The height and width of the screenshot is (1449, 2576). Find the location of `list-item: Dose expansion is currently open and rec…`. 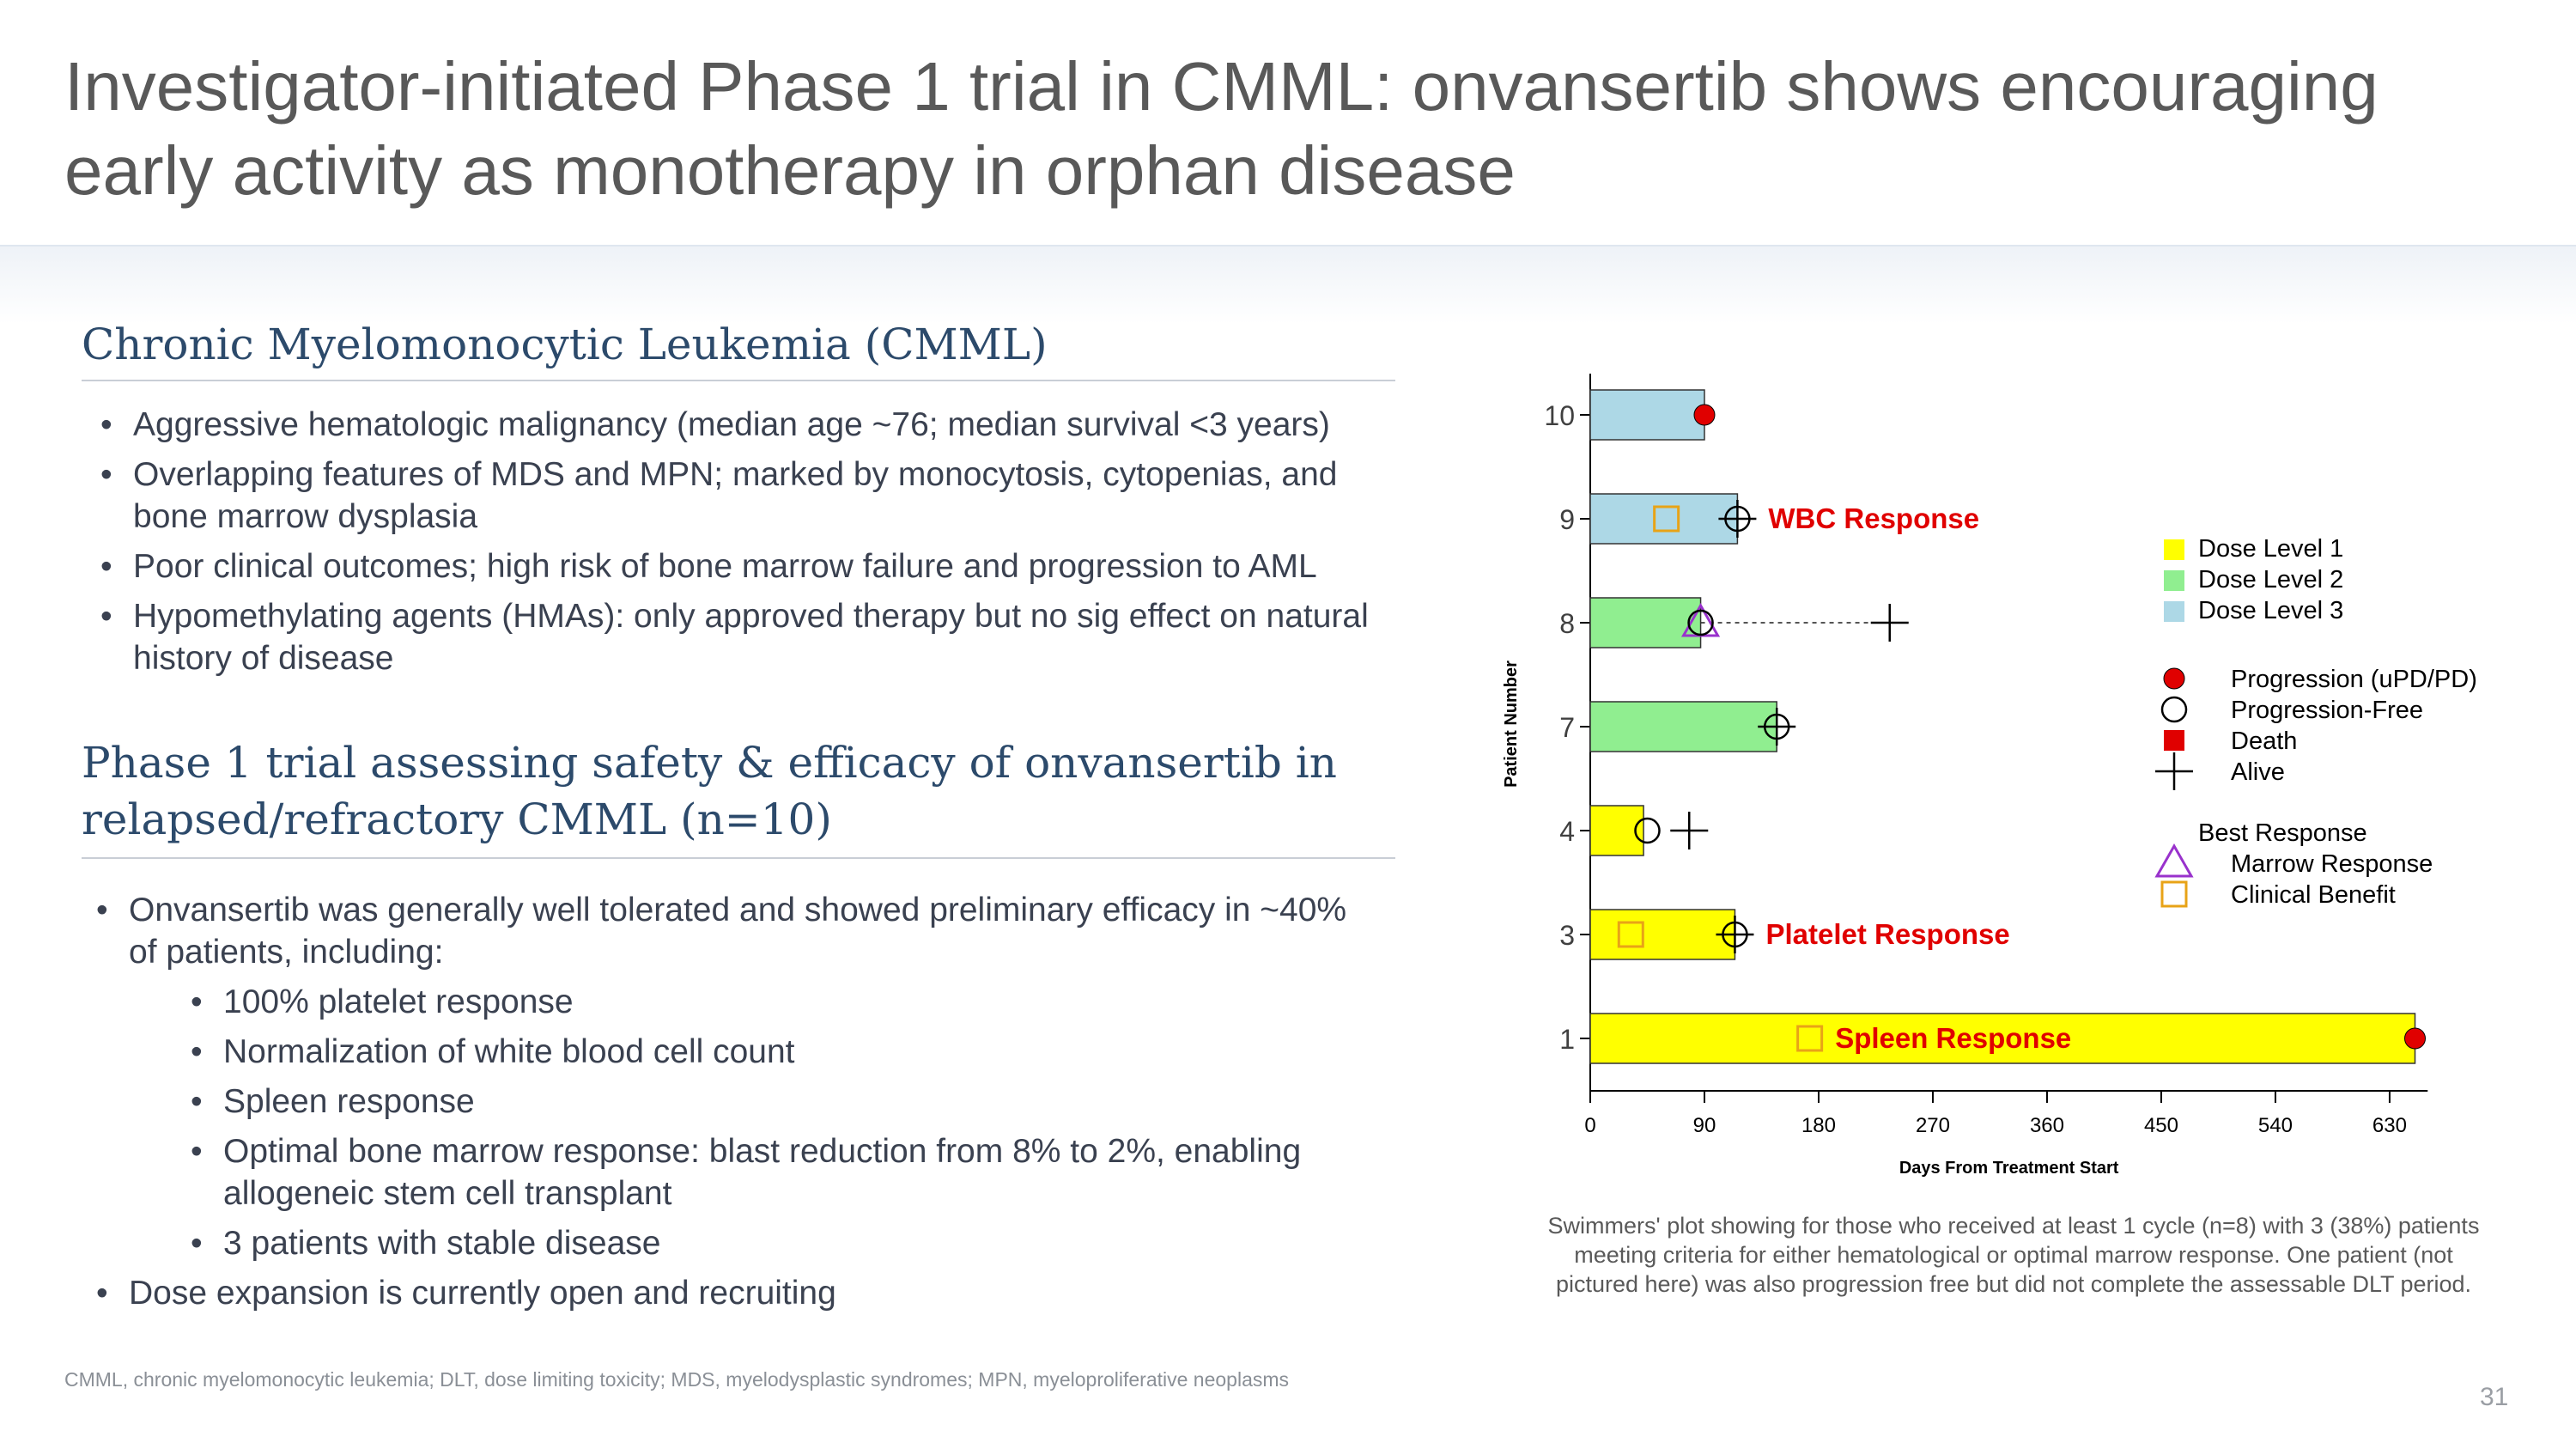

list-item: Dose expansion is currently open and rec… is located at coordinates (717, 1293).